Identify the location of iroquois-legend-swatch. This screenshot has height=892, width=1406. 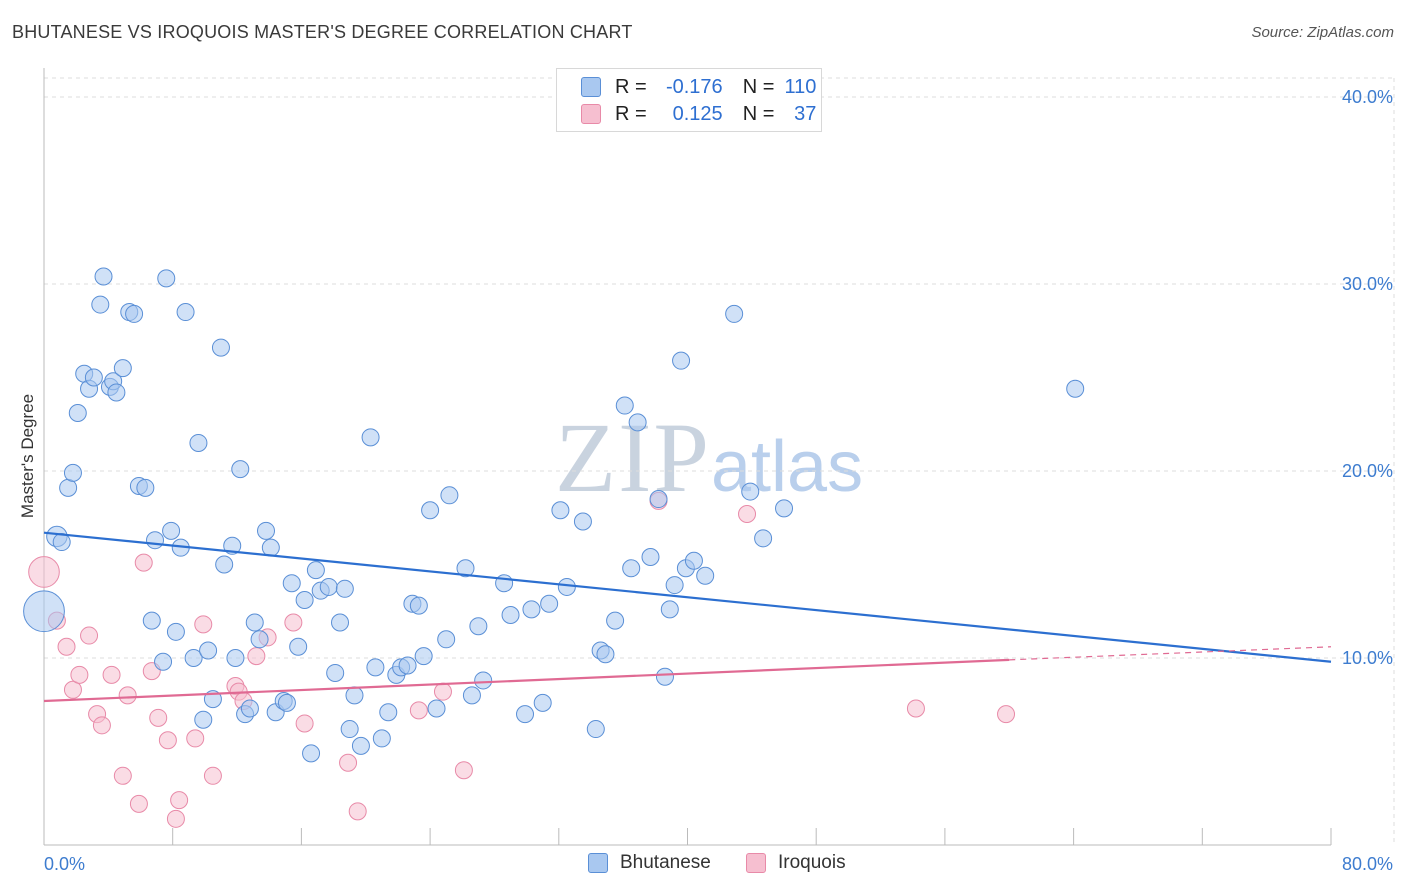
(756, 863).